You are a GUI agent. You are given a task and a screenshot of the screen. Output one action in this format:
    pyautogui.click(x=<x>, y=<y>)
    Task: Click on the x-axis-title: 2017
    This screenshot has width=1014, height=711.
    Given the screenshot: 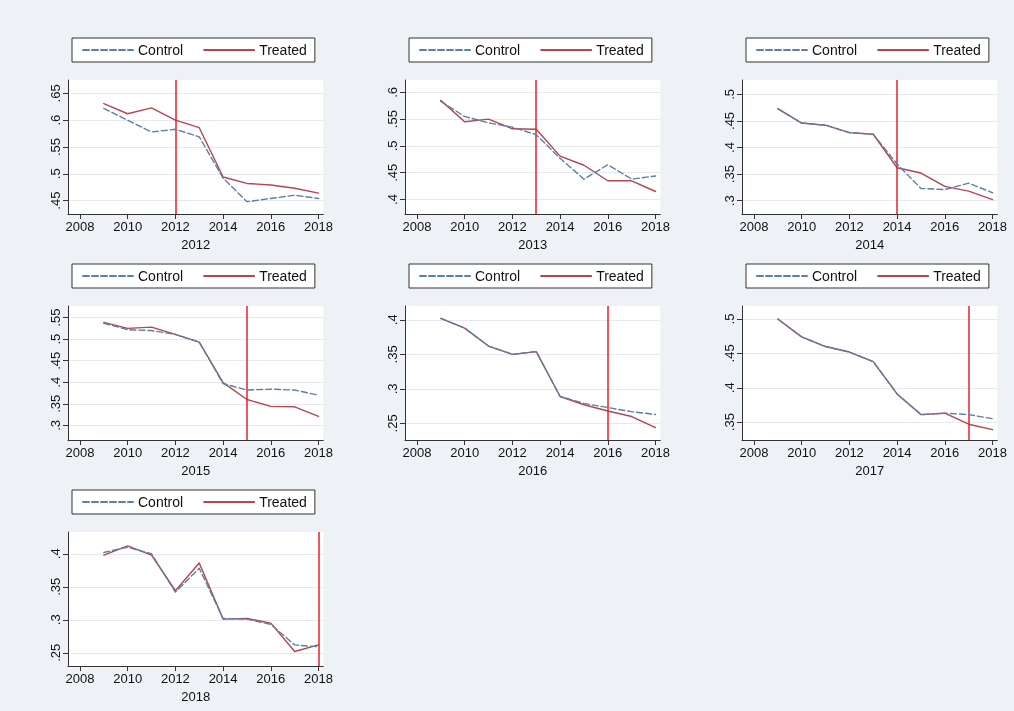 What is the action you would take?
    pyautogui.click(x=870, y=470)
    